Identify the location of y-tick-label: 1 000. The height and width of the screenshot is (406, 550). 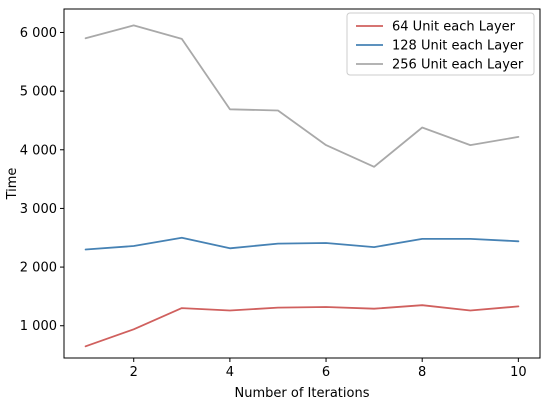
(38, 326).